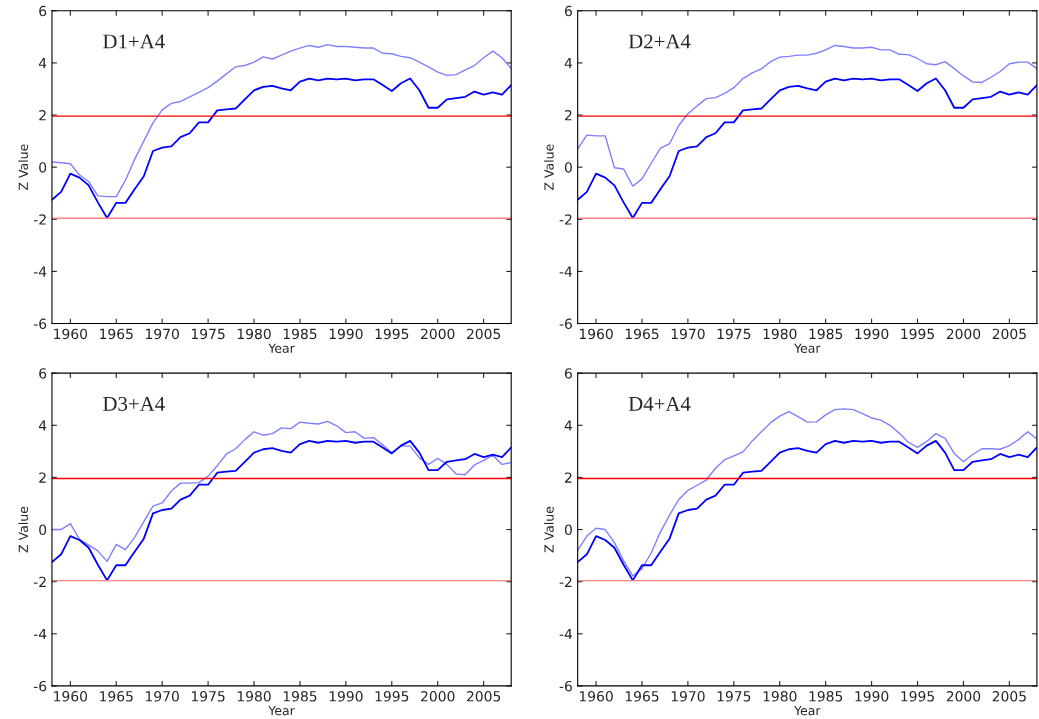 This screenshot has height=719, width=1039. What do you see at coordinates (134, 41) in the screenshot?
I see `text: D1+A4` at bounding box center [134, 41].